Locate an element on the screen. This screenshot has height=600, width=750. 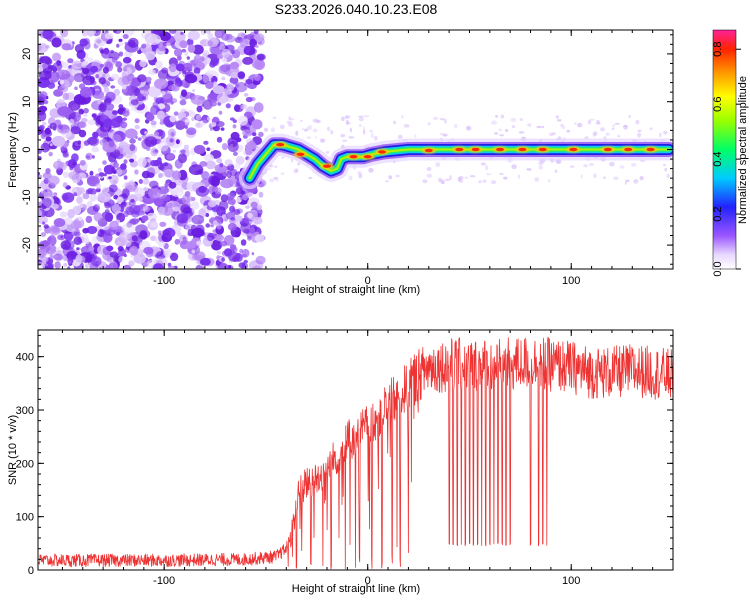
snr-xtick-label: -100 is located at coordinates (164, 581).